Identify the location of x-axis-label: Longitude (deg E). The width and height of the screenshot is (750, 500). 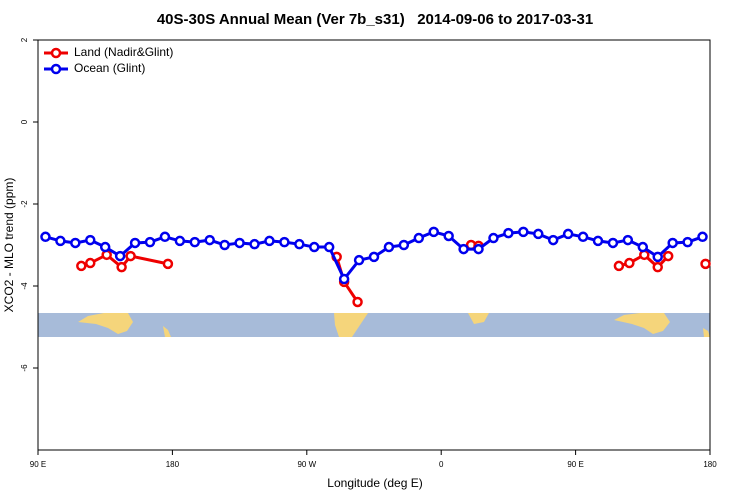
(374, 483).